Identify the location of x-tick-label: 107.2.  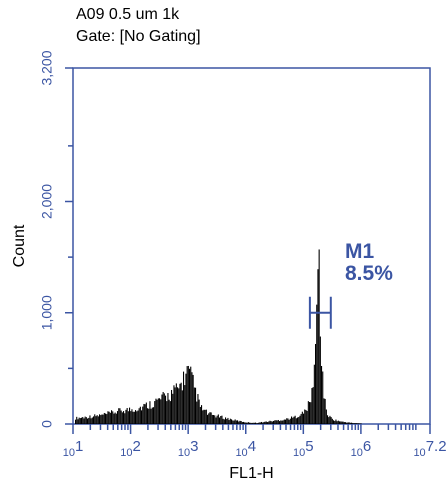
(429, 448).